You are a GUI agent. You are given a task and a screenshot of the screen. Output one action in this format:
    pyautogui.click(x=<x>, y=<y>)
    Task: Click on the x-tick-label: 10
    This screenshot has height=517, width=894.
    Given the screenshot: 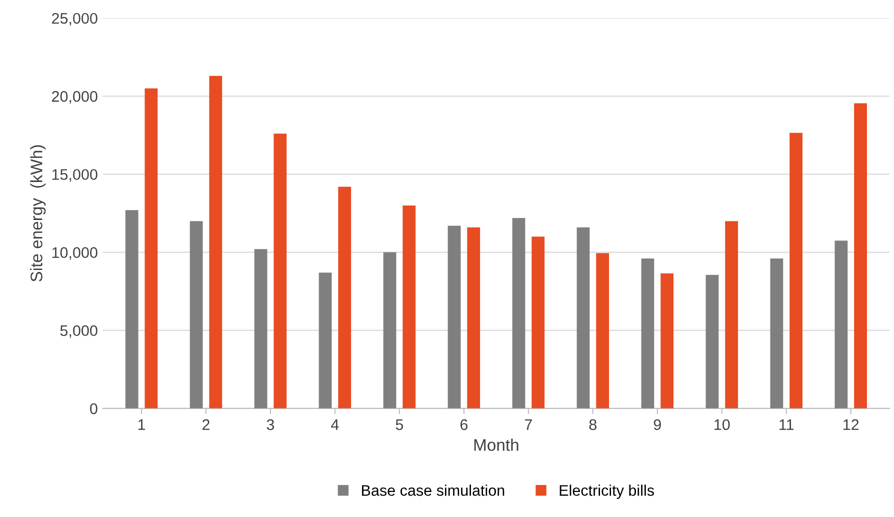 What is the action you would take?
    pyautogui.click(x=722, y=424)
    